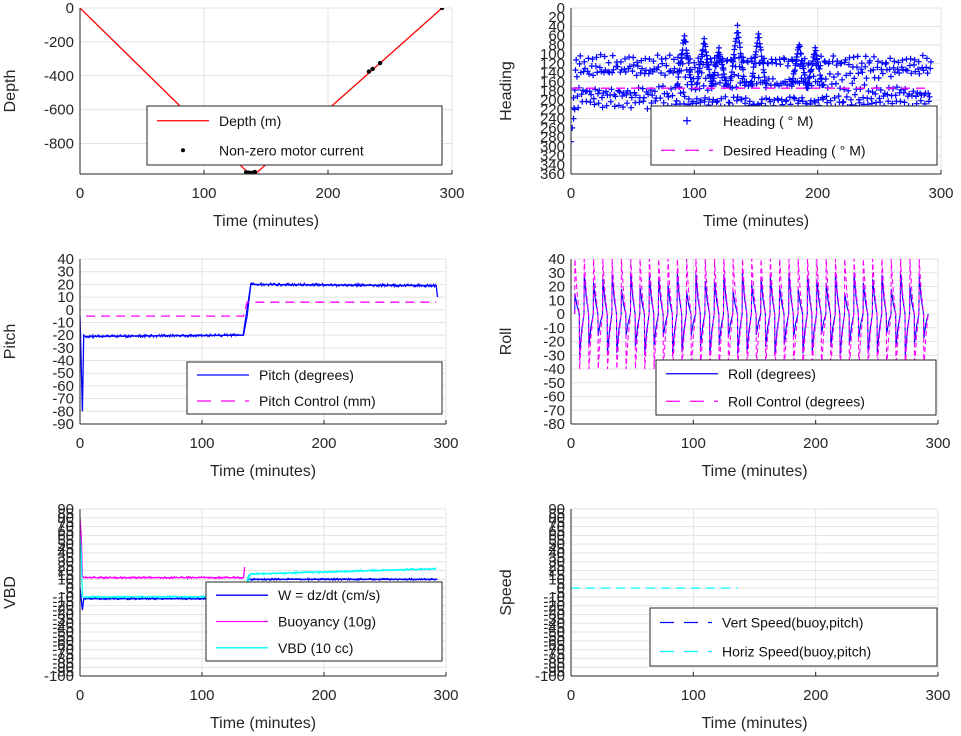 The height and width of the screenshot is (736, 961). Describe the element at coordinates (556, 535) in the screenshot. I see `y-tick-label: 60` at that location.